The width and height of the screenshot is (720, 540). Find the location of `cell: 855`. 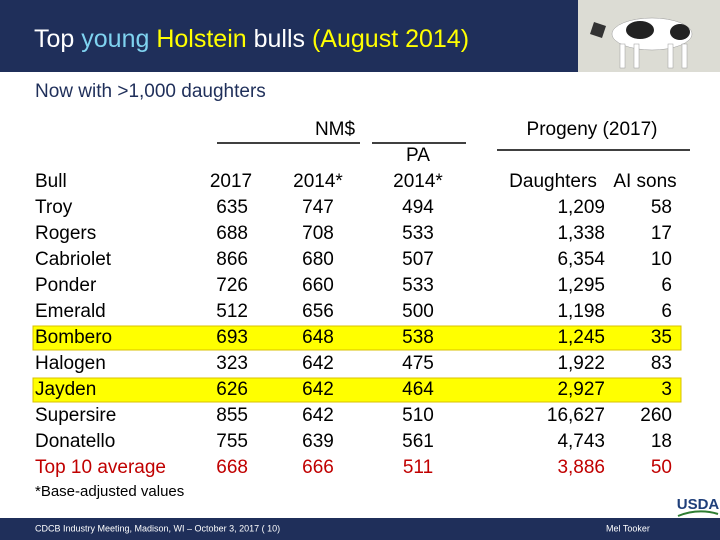

cell: 855 is located at coordinates (232, 415).